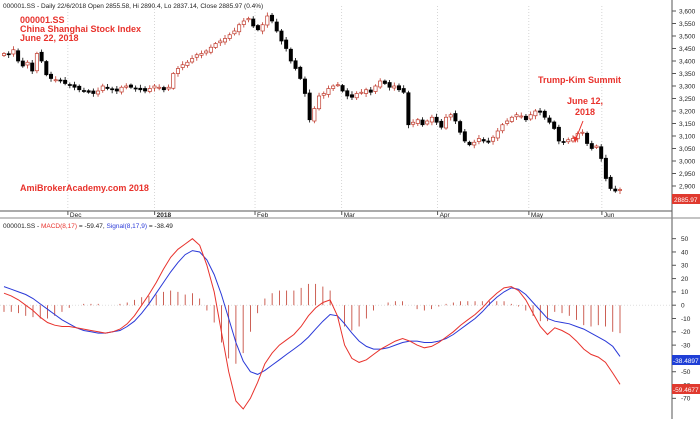 The width and height of the screenshot is (700, 424). Describe the element at coordinates (686, 399) in the screenshot. I see `macd-y-tick-label: -70` at that location.